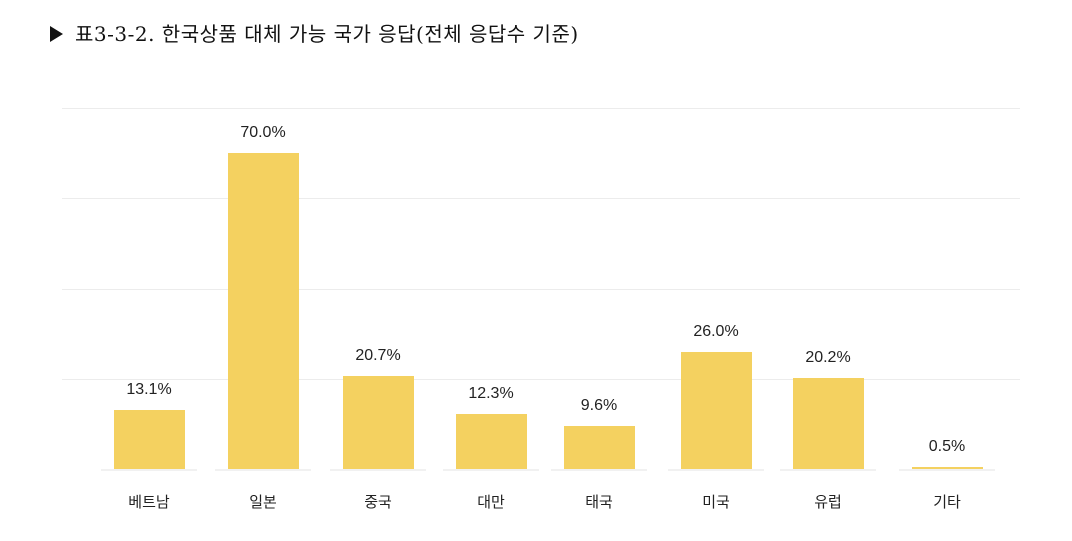 This screenshot has height=541, width=1072. Describe the element at coordinates (327, 34) in the screenshot. I see `chart-title-text: 표3-3-2. 한국상품 대체 가능 국가 응답(전체 응답수 기준)` at that location.